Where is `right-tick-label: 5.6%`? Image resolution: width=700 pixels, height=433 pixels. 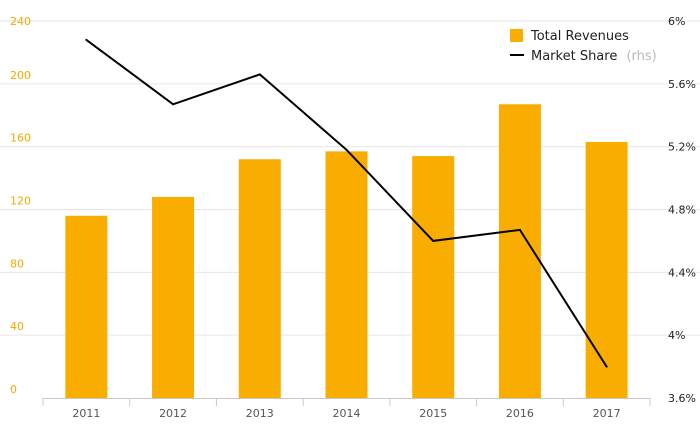 right-tick-label: 5.6% is located at coordinates (682, 84).